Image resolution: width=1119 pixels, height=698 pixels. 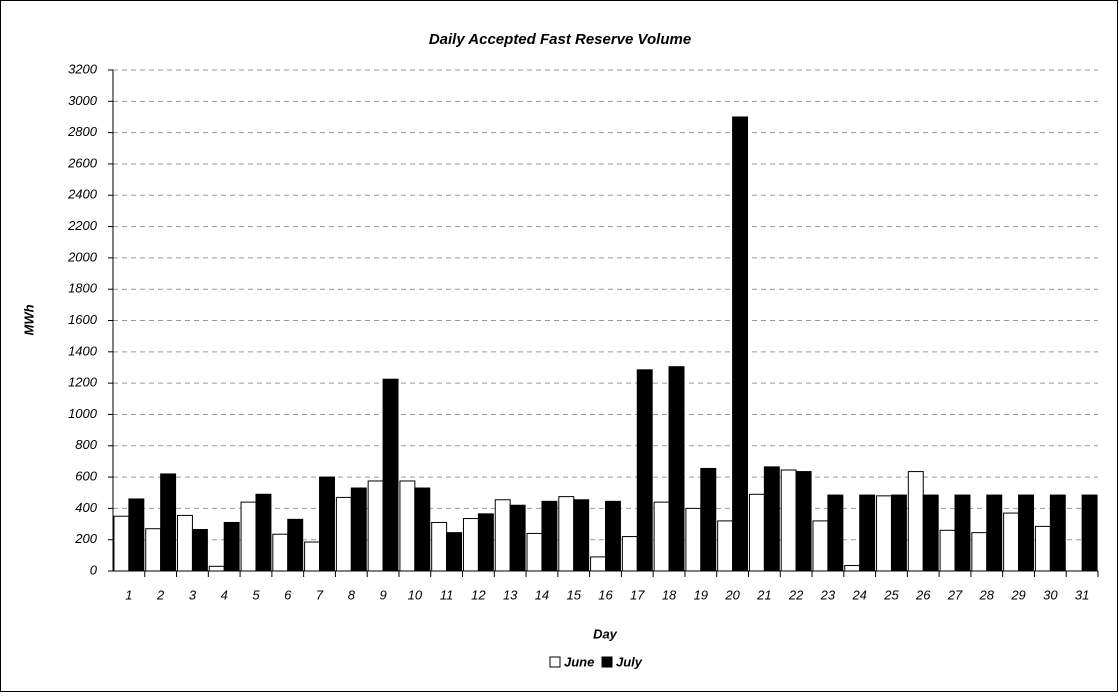 I want to click on y-tick-label: 400, so click(x=86, y=507).